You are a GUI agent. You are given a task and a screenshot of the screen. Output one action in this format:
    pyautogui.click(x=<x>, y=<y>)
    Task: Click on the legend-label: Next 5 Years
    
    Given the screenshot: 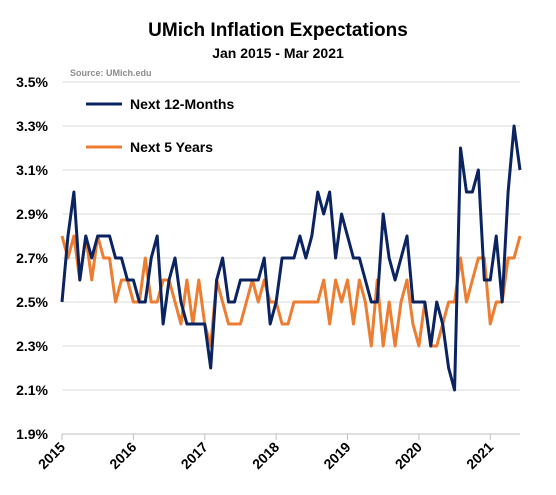 What is the action you would take?
    pyautogui.click(x=171, y=147)
    